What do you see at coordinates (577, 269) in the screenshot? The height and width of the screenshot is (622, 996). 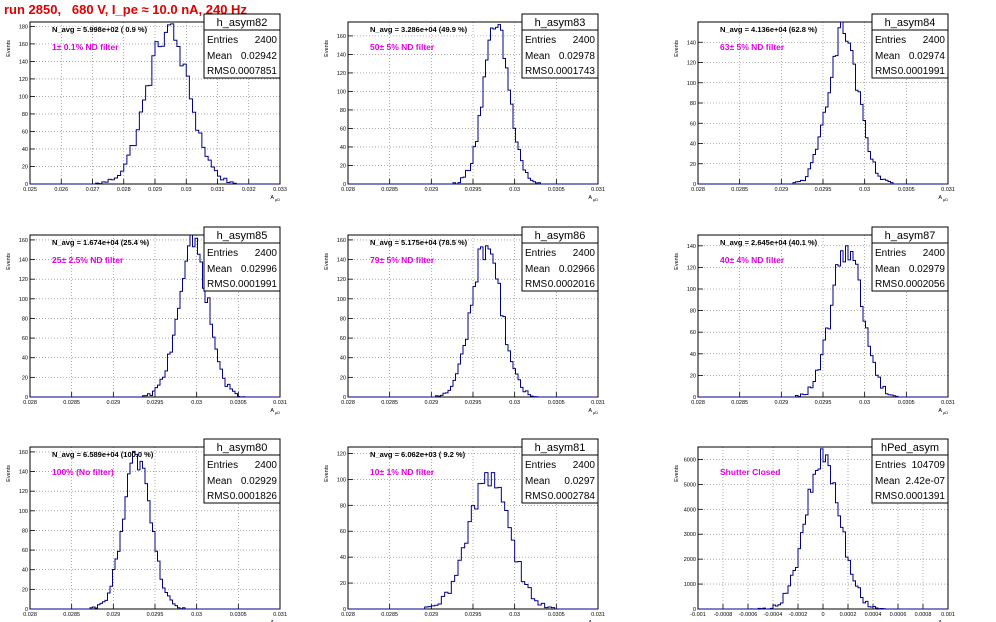 I see `stats-value-mean: 0.02966` at bounding box center [577, 269].